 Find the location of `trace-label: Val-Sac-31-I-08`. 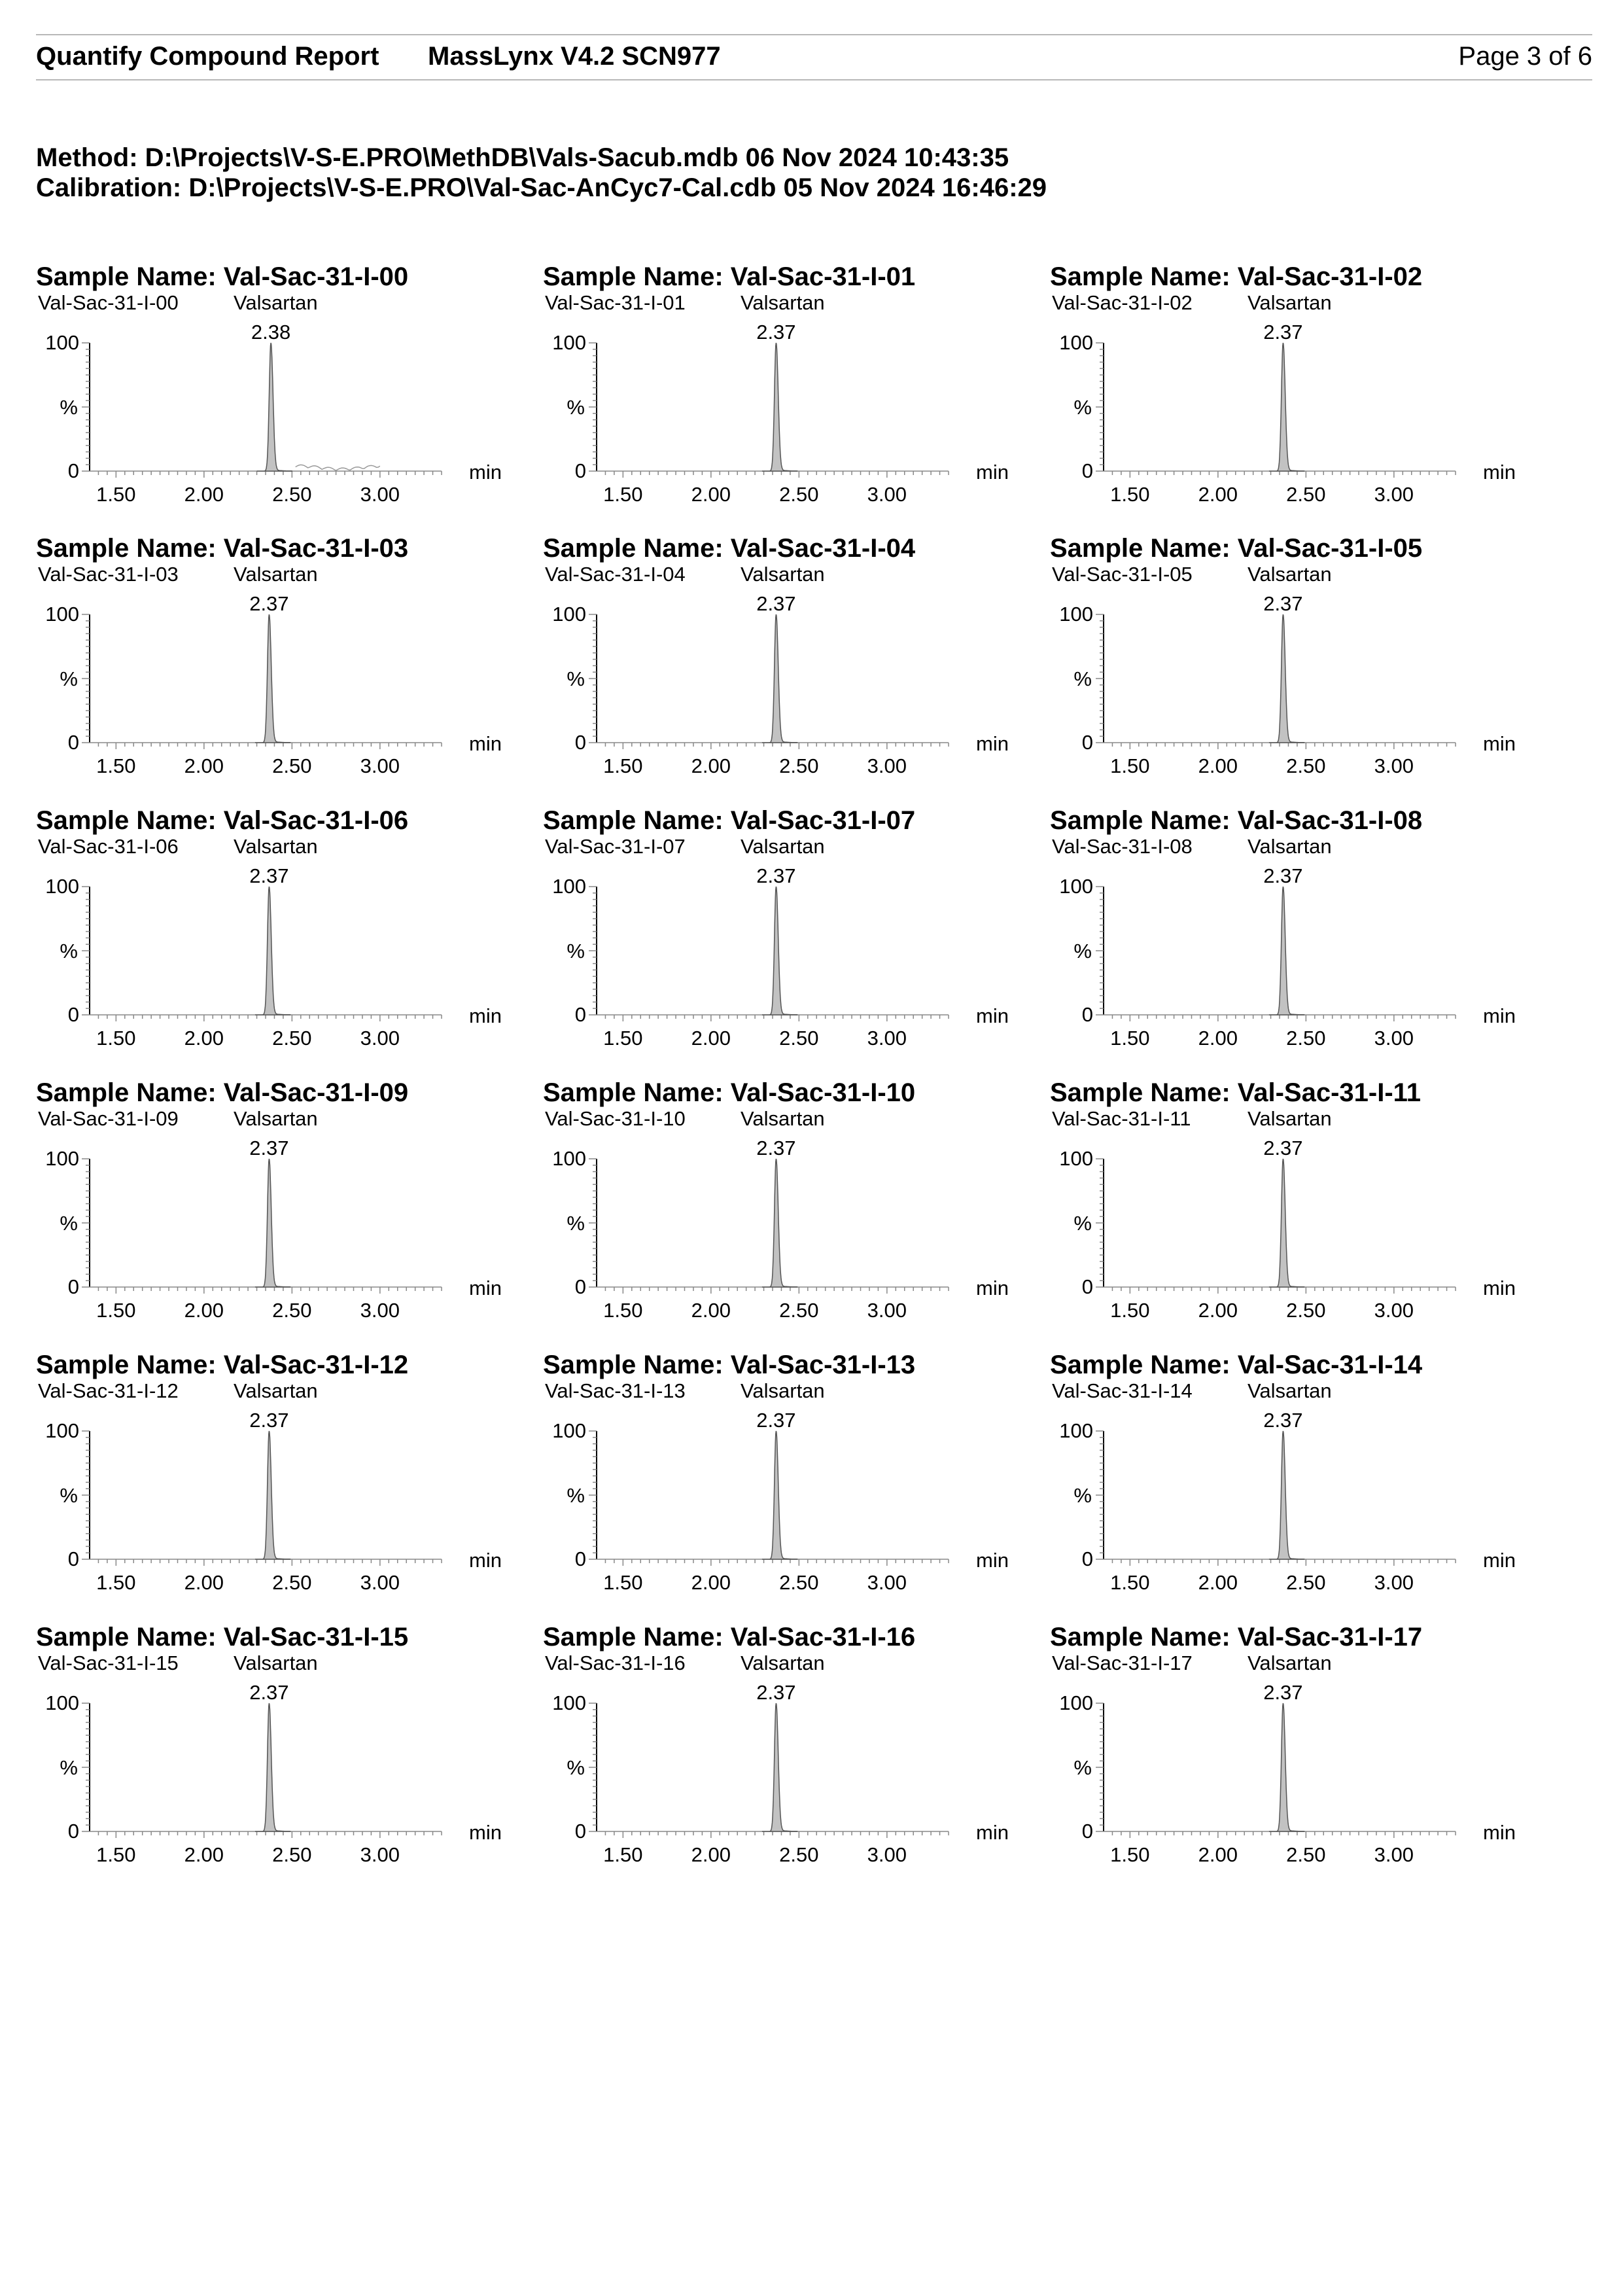

trace-label: Val-Sac-31-I-08 is located at coordinates (1122, 846).